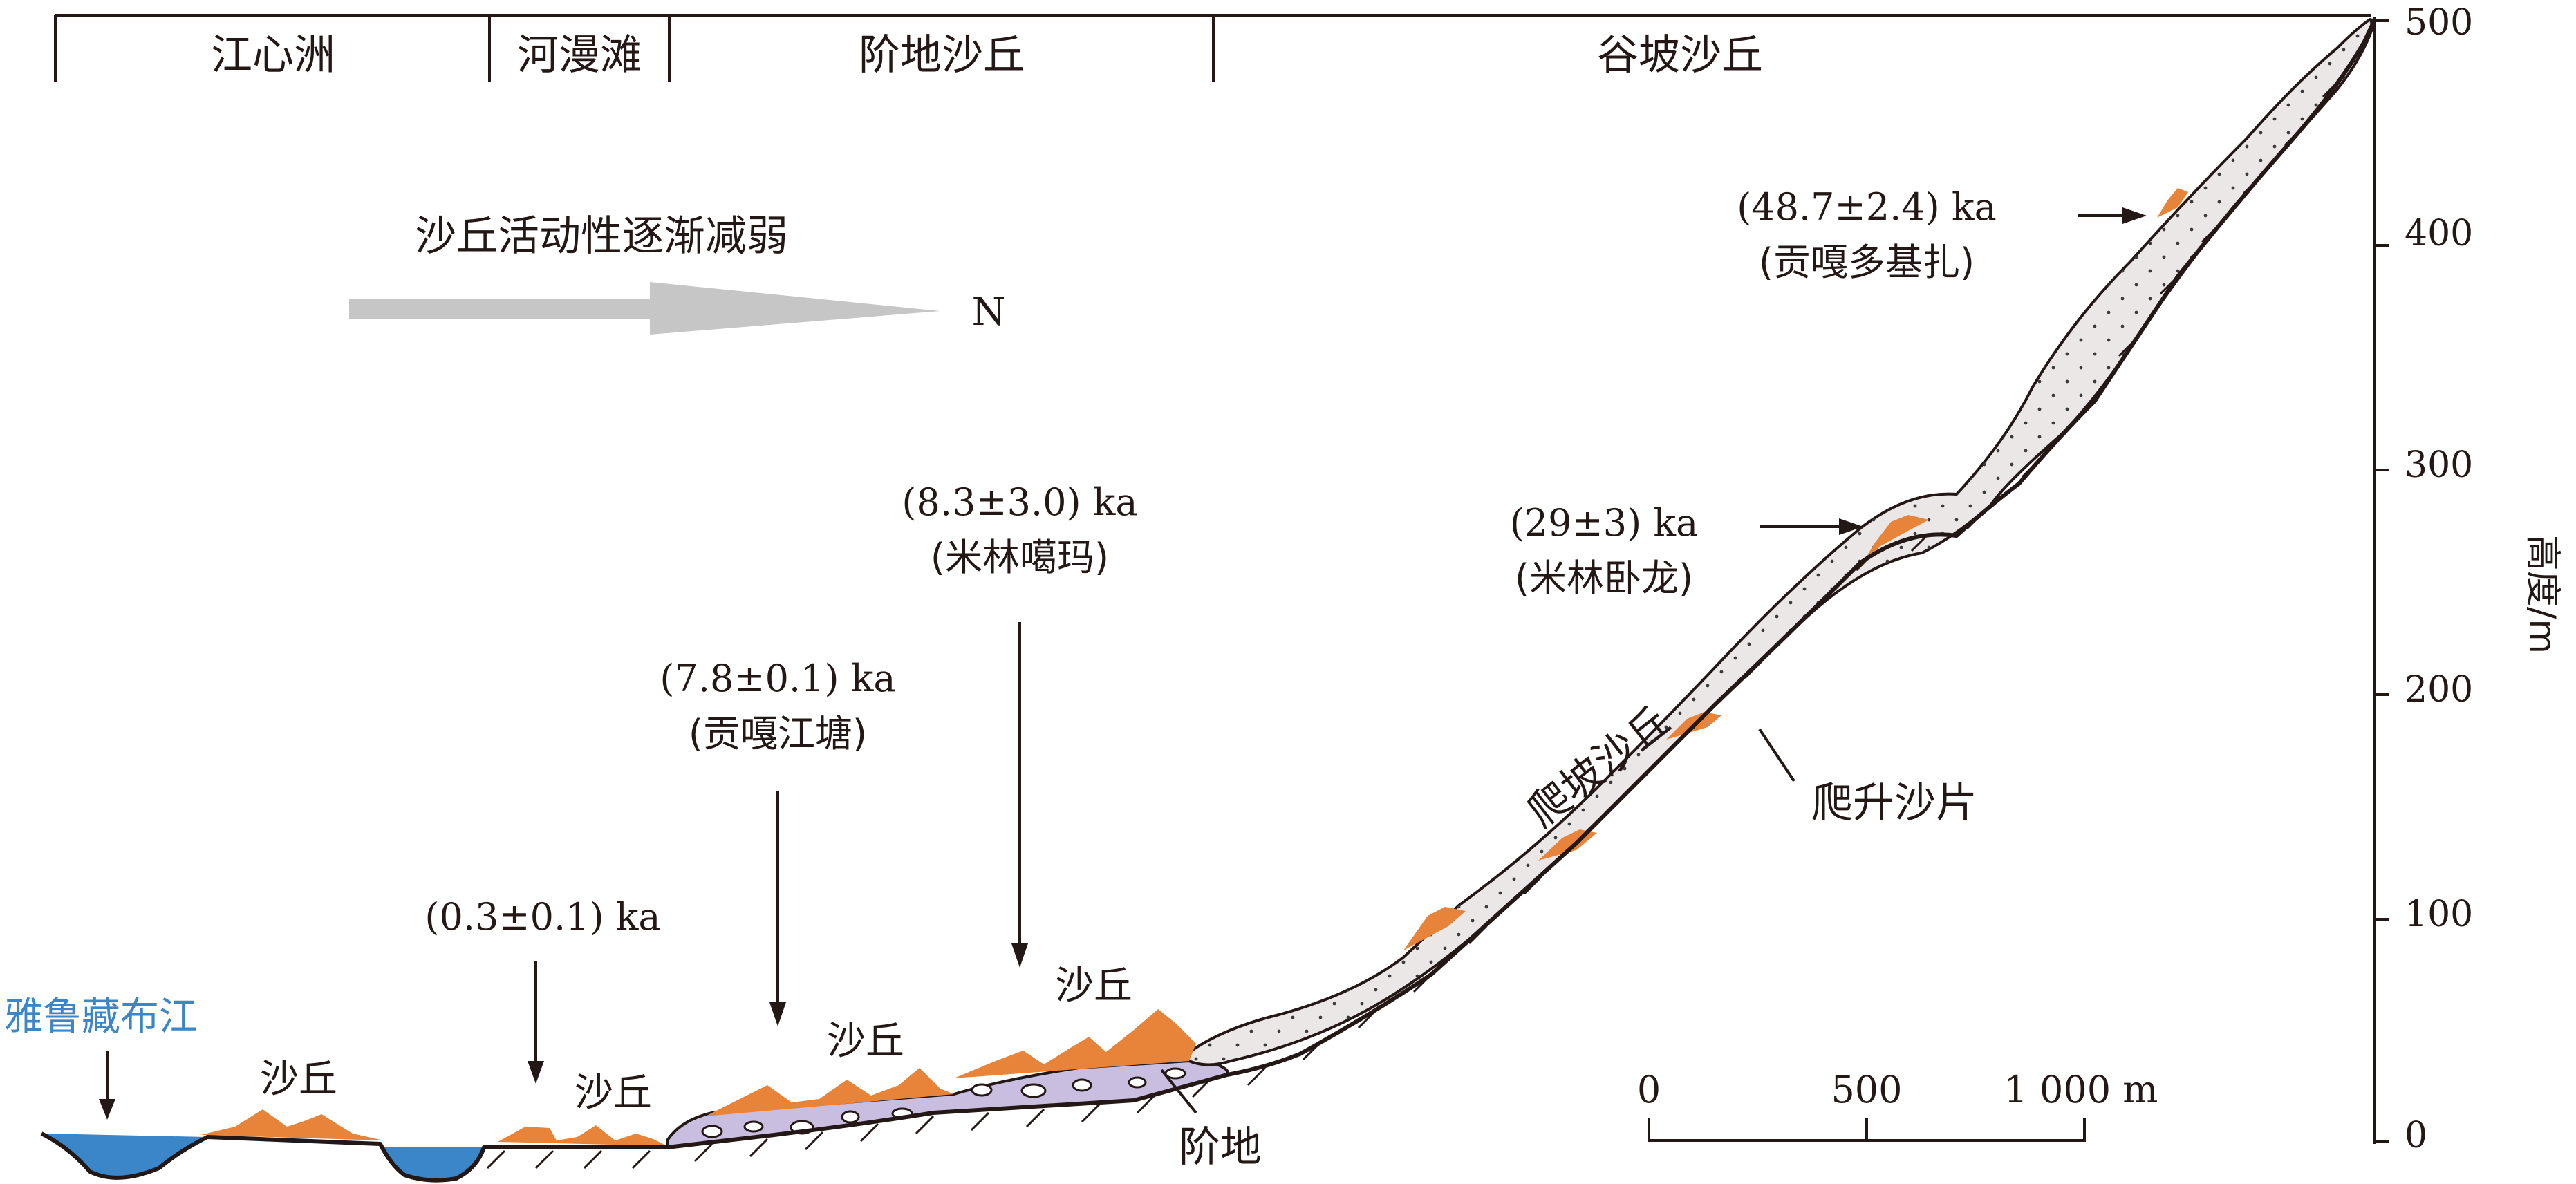 This screenshot has height=1184, width=2576. I want to click on trend-arrow, so click(644, 308).